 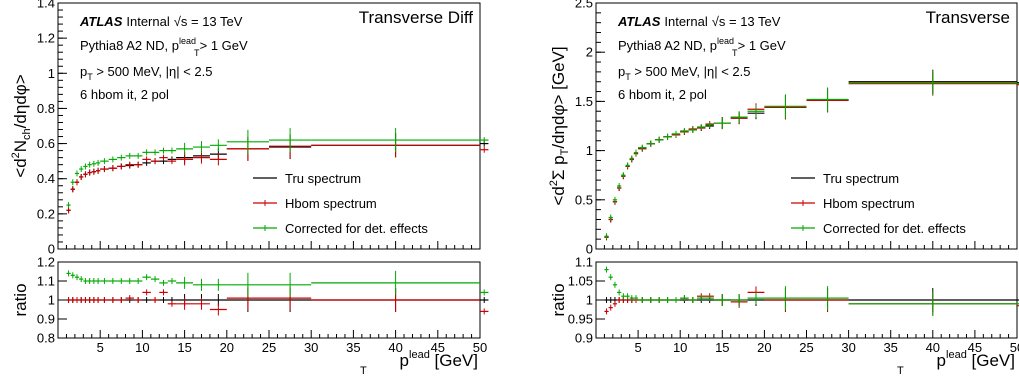 I want to click on ratio-y-tick-label: 1.05, so click(x=580, y=281).